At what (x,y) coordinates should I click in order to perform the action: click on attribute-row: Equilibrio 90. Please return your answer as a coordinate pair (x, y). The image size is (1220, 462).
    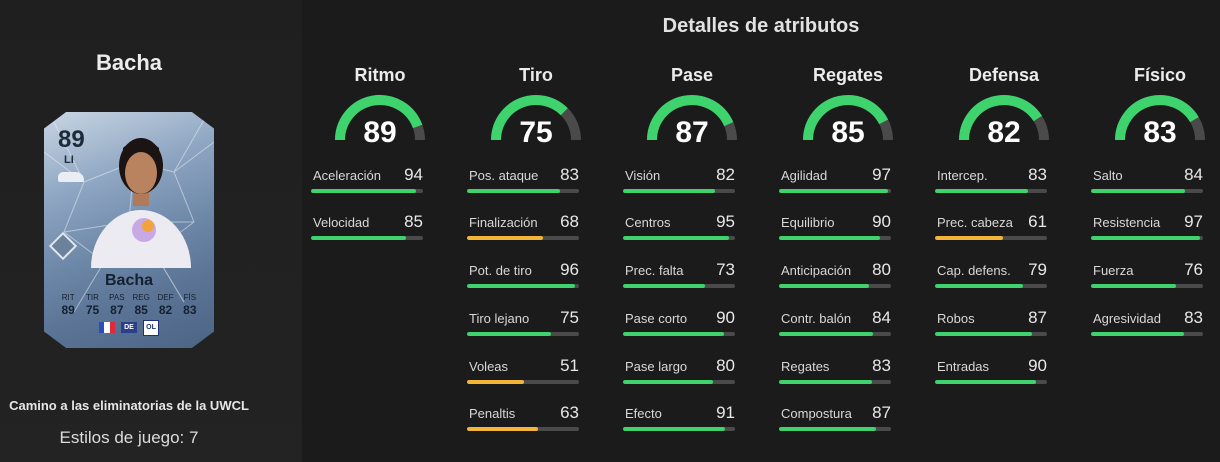
    Looking at the image, I should click on (835, 228).